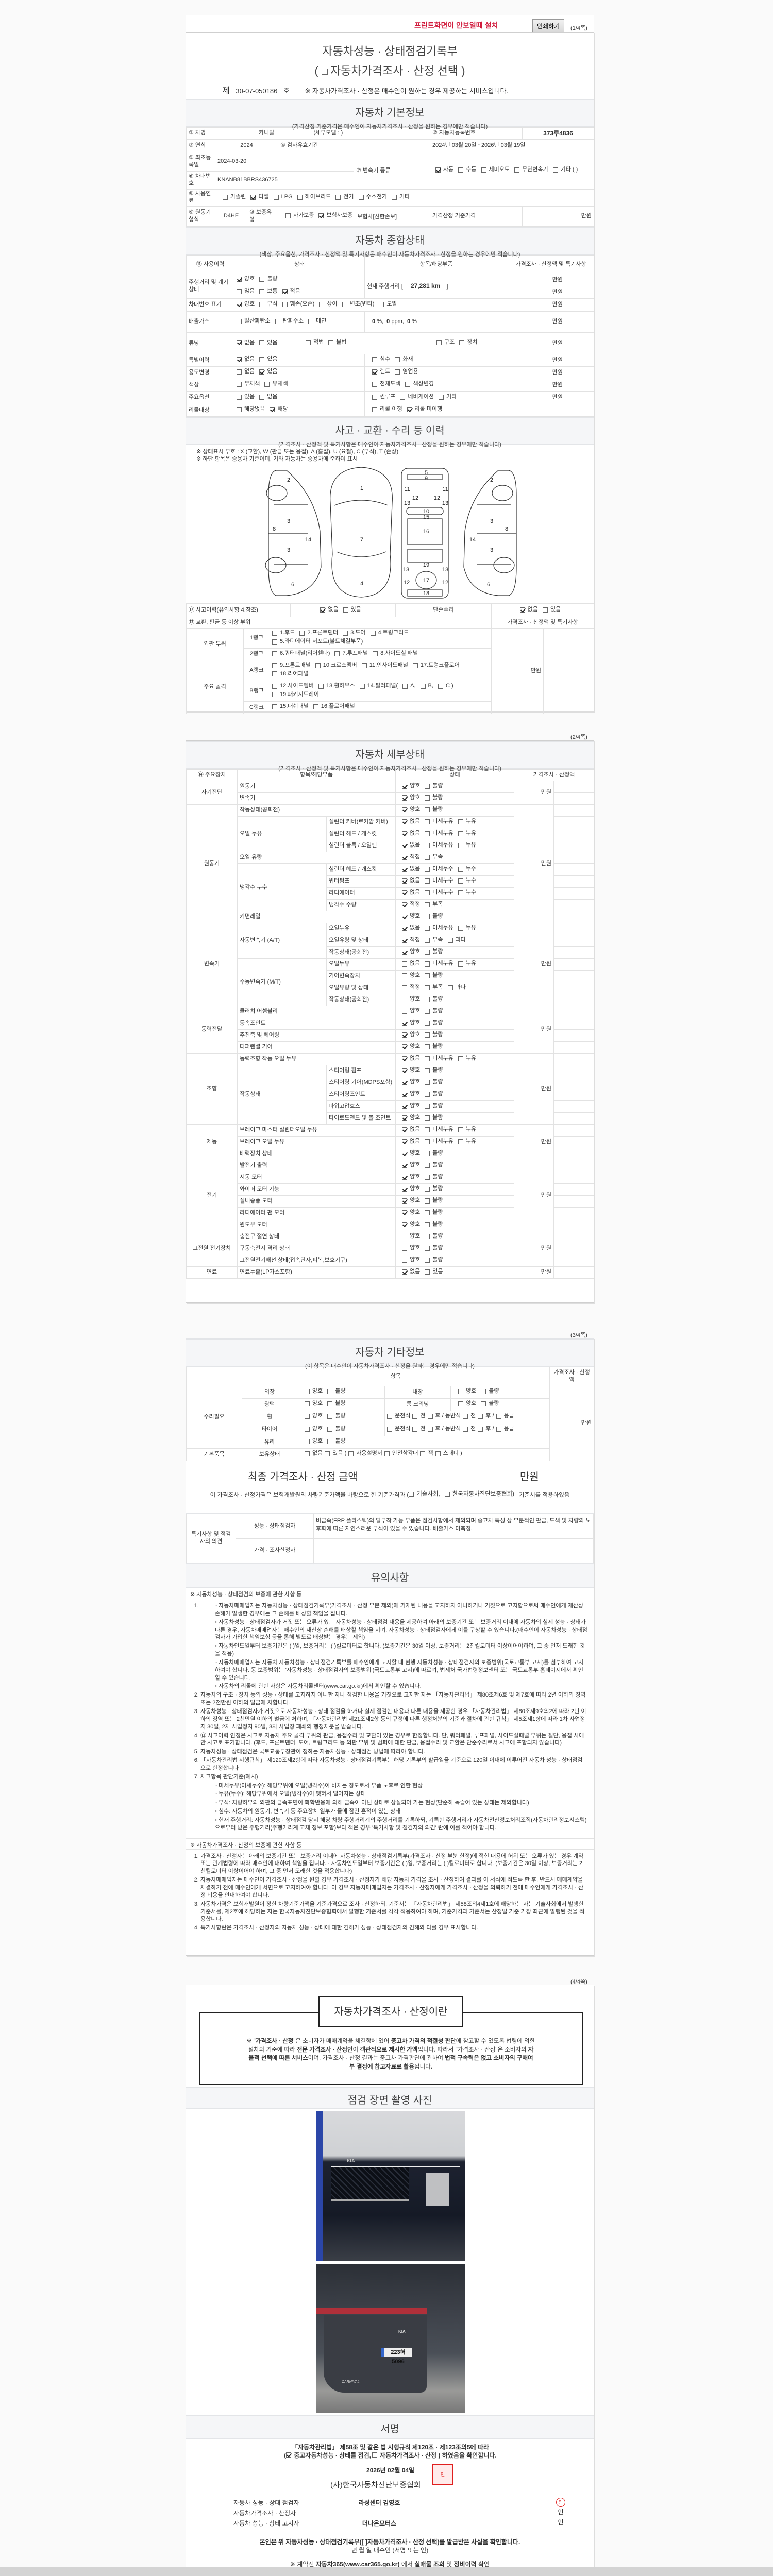 This screenshot has width=773, height=2576. Describe the element at coordinates (301, 653) in the screenshot. I see `checkbox-option: 6.쿼터패널(리어휀다)` at that location.